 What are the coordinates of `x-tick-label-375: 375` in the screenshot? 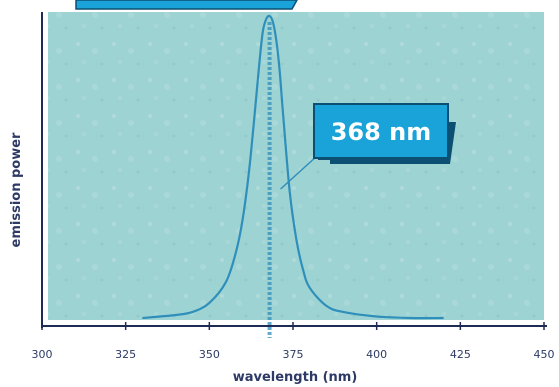 It's located at (293, 354).